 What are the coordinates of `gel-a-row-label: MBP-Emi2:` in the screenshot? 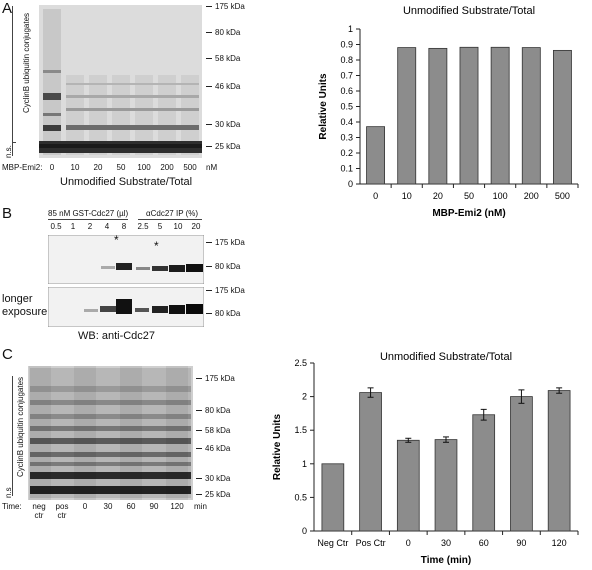 It's located at (22, 167).